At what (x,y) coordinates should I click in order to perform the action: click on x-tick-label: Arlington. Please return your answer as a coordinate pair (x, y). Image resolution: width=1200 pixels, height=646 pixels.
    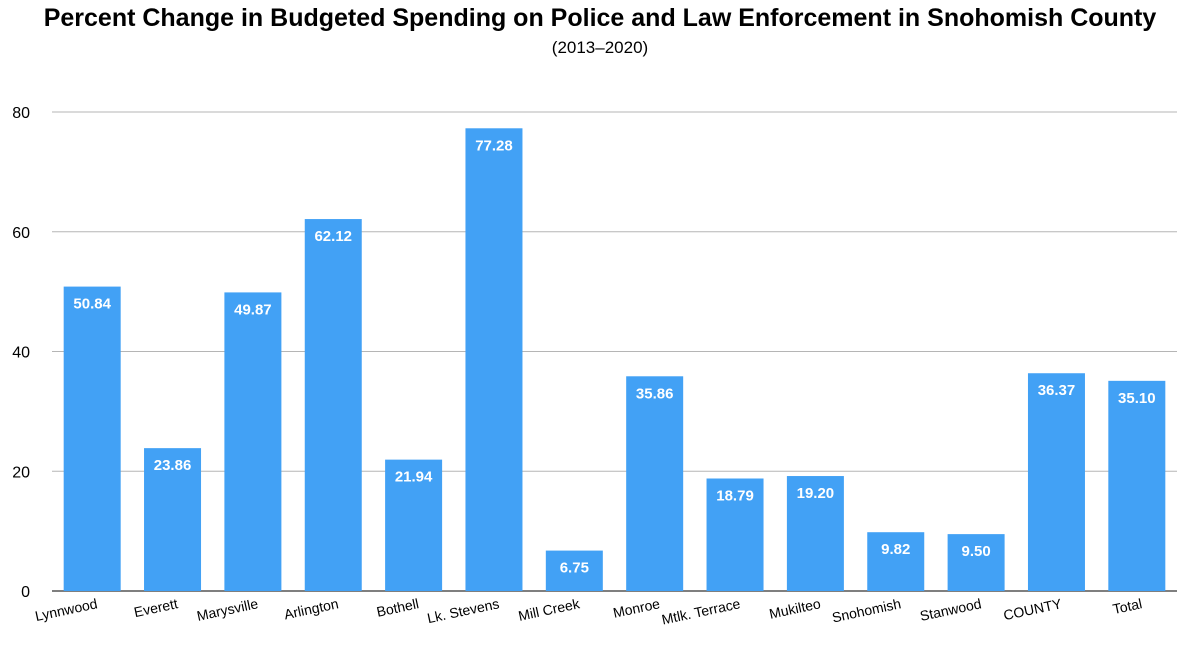
    Looking at the image, I should click on (310, 608).